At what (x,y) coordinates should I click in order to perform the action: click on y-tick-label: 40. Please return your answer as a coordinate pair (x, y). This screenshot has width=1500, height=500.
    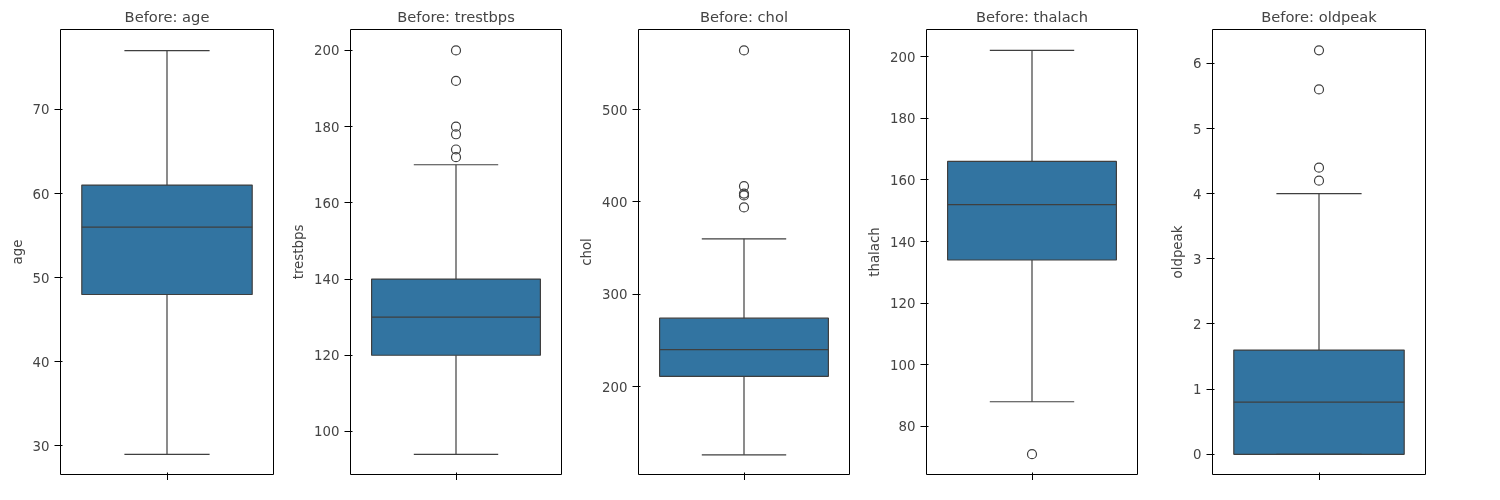
    Looking at the image, I should click on (41, 362).